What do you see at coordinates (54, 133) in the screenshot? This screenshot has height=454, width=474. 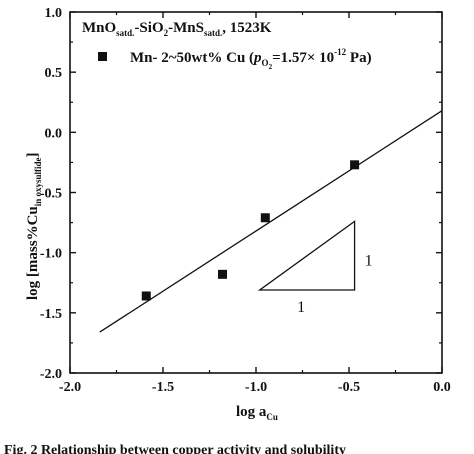 I see `y-tick-label: 0.0` at bounding box center [54, 133].